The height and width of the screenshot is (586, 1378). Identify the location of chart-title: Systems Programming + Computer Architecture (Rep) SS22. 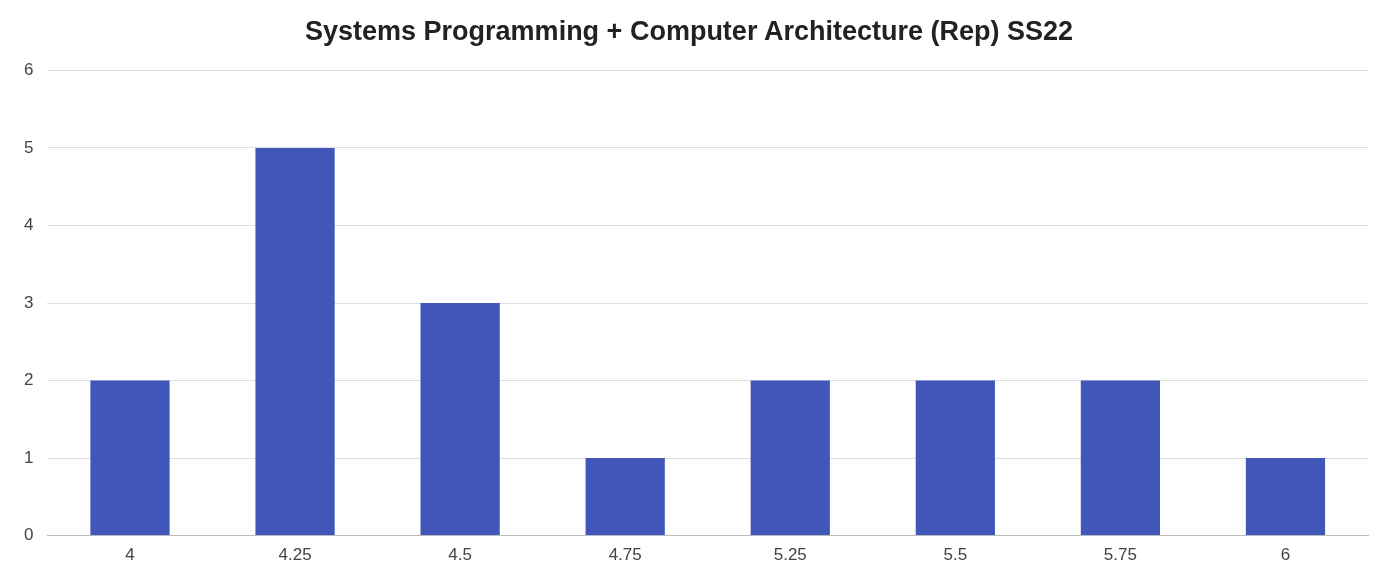
(689, 30).